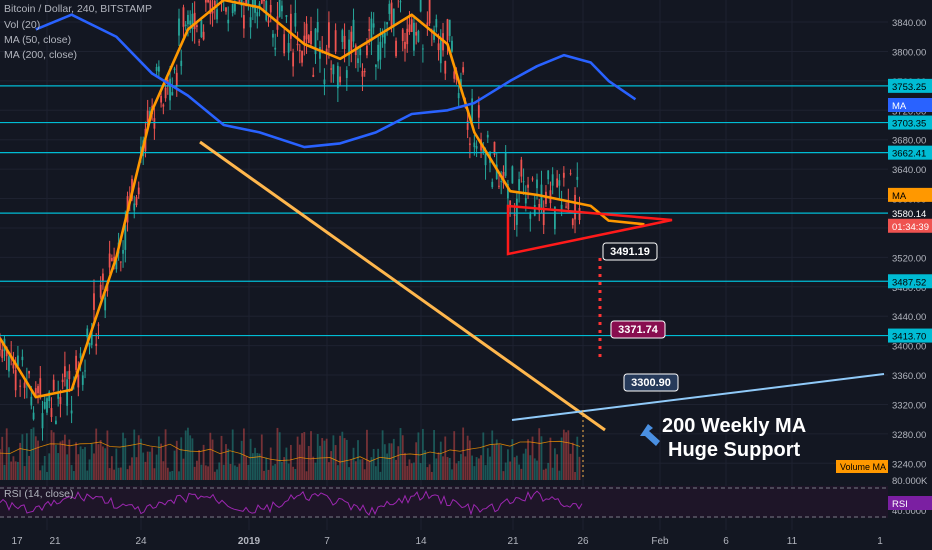 The height and width of the screenshot is (550, 932). What do you see at coordinates (909, 52) in the screenshot?
I see `price-tick-label: 3800.00` at bounding box center [909, 52].